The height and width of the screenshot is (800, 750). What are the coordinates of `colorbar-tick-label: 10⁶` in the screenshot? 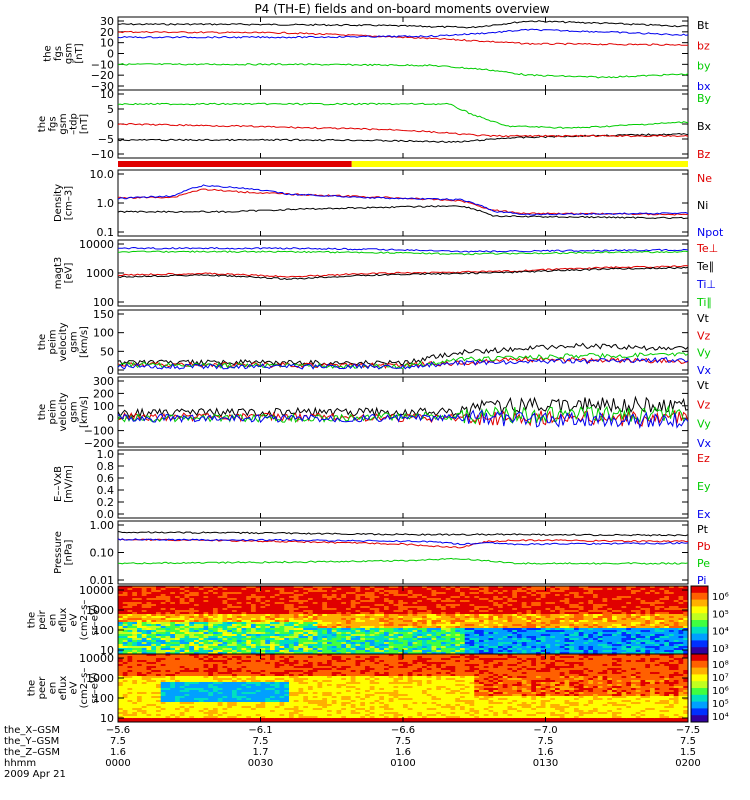 It's located at (720, 597).